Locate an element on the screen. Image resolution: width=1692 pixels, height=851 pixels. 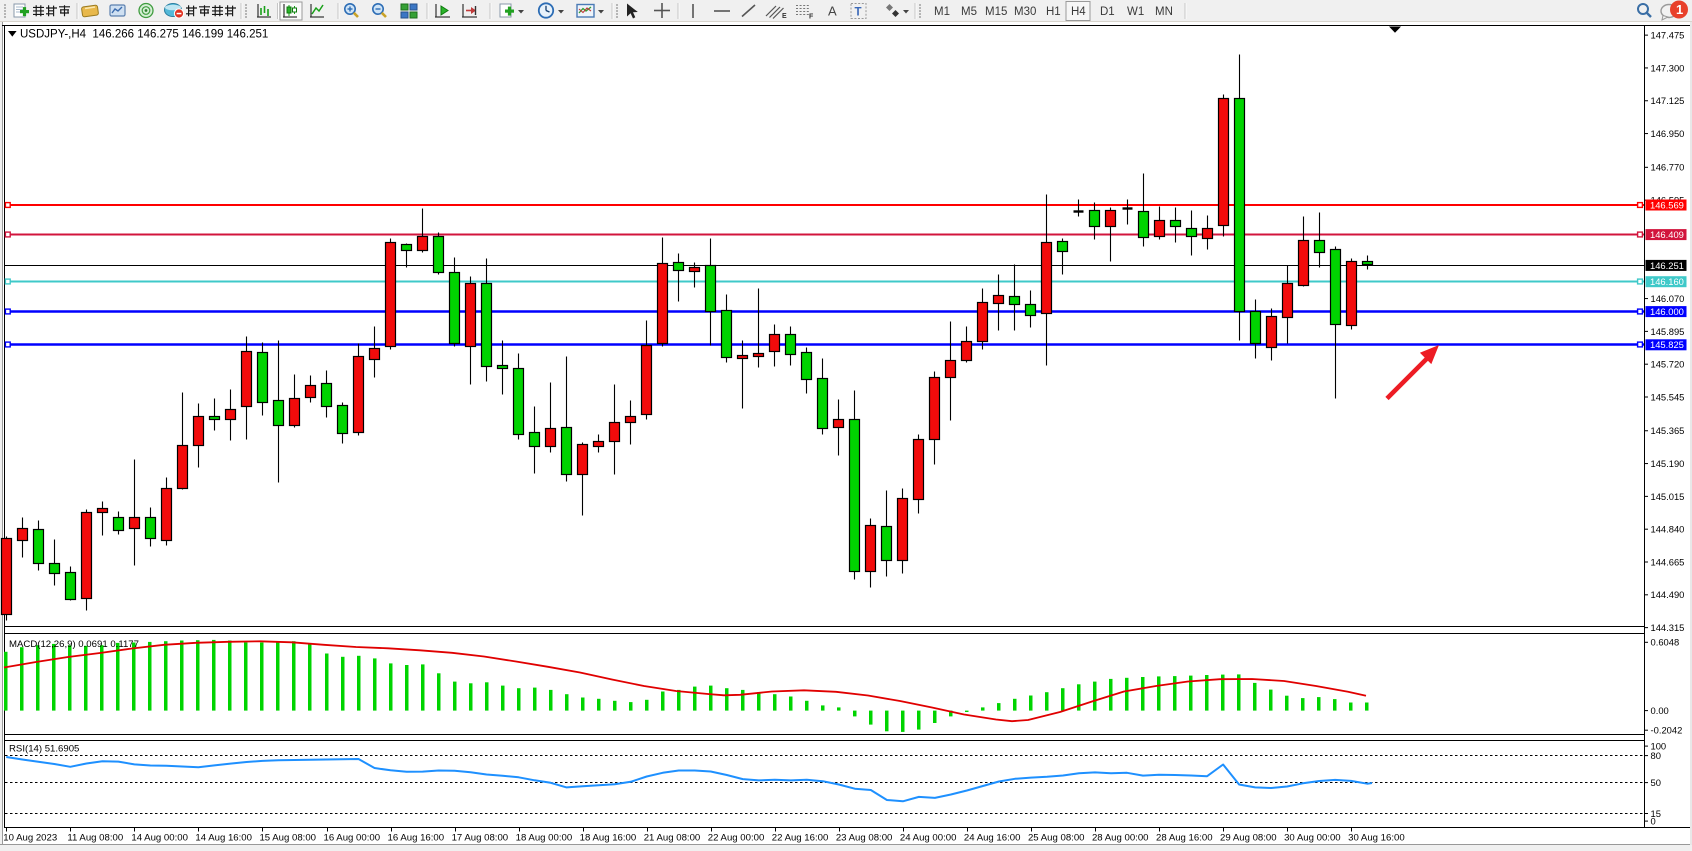
svg-text: MN is located at coordinates (1164, 12).